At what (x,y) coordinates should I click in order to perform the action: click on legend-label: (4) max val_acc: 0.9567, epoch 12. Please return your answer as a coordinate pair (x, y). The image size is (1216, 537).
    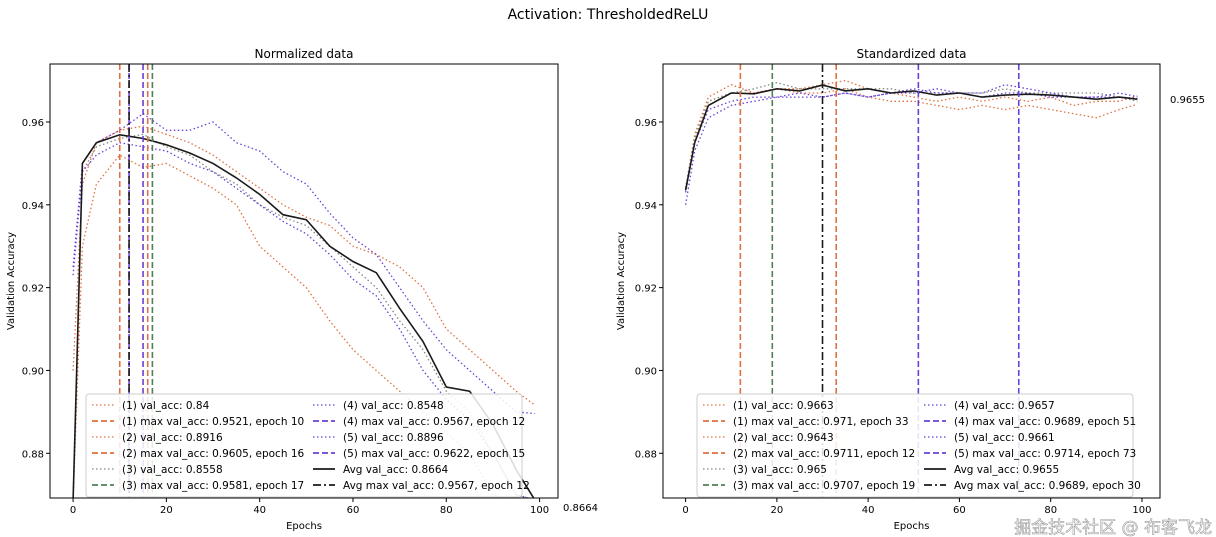
    Looking at the image, I should click on (434, 422).